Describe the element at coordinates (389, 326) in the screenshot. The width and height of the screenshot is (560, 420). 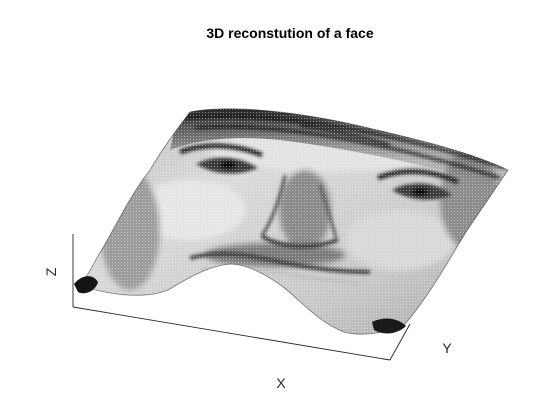
I see `bottom-corner-spot` at that location.